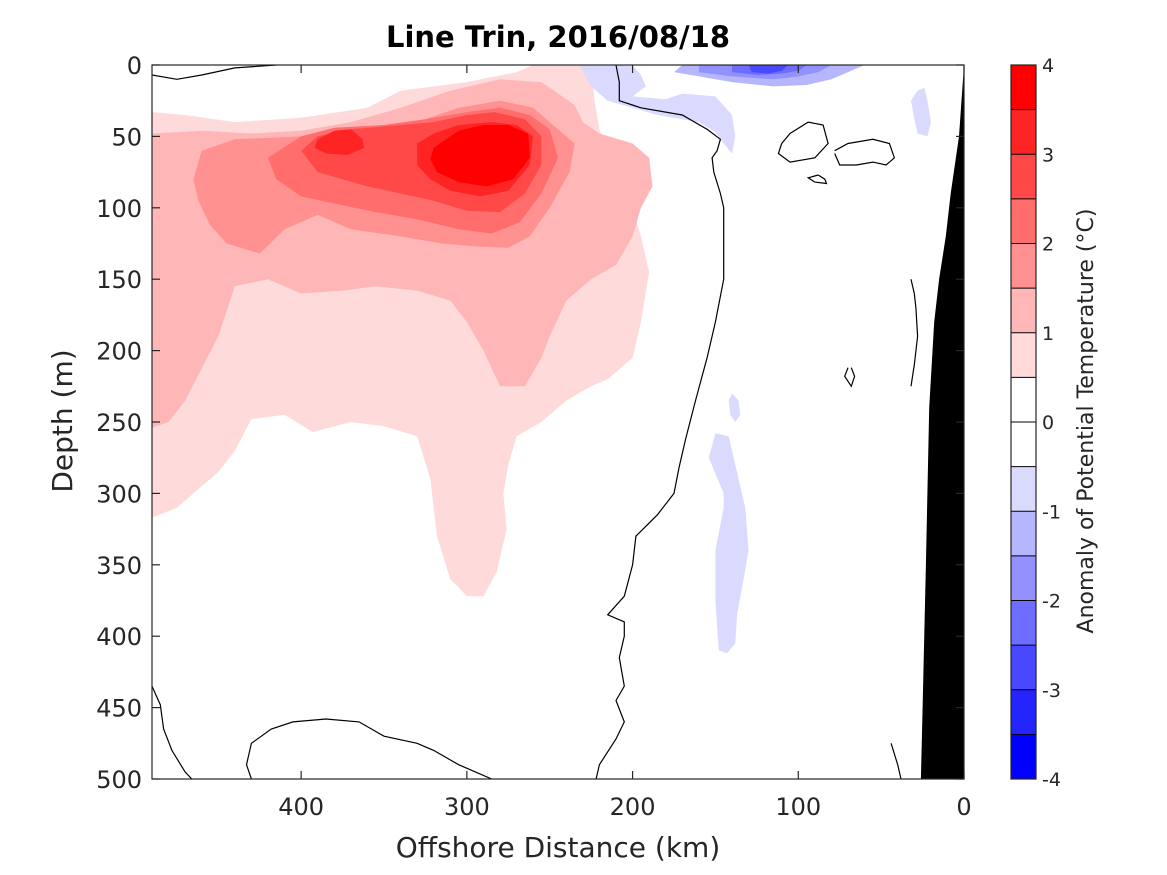 The width and height of the screenshot is (1167, 875). Describe the element at coordinates (467, 807) in the screenshot. I see `x-tick-label: 300` at that location.